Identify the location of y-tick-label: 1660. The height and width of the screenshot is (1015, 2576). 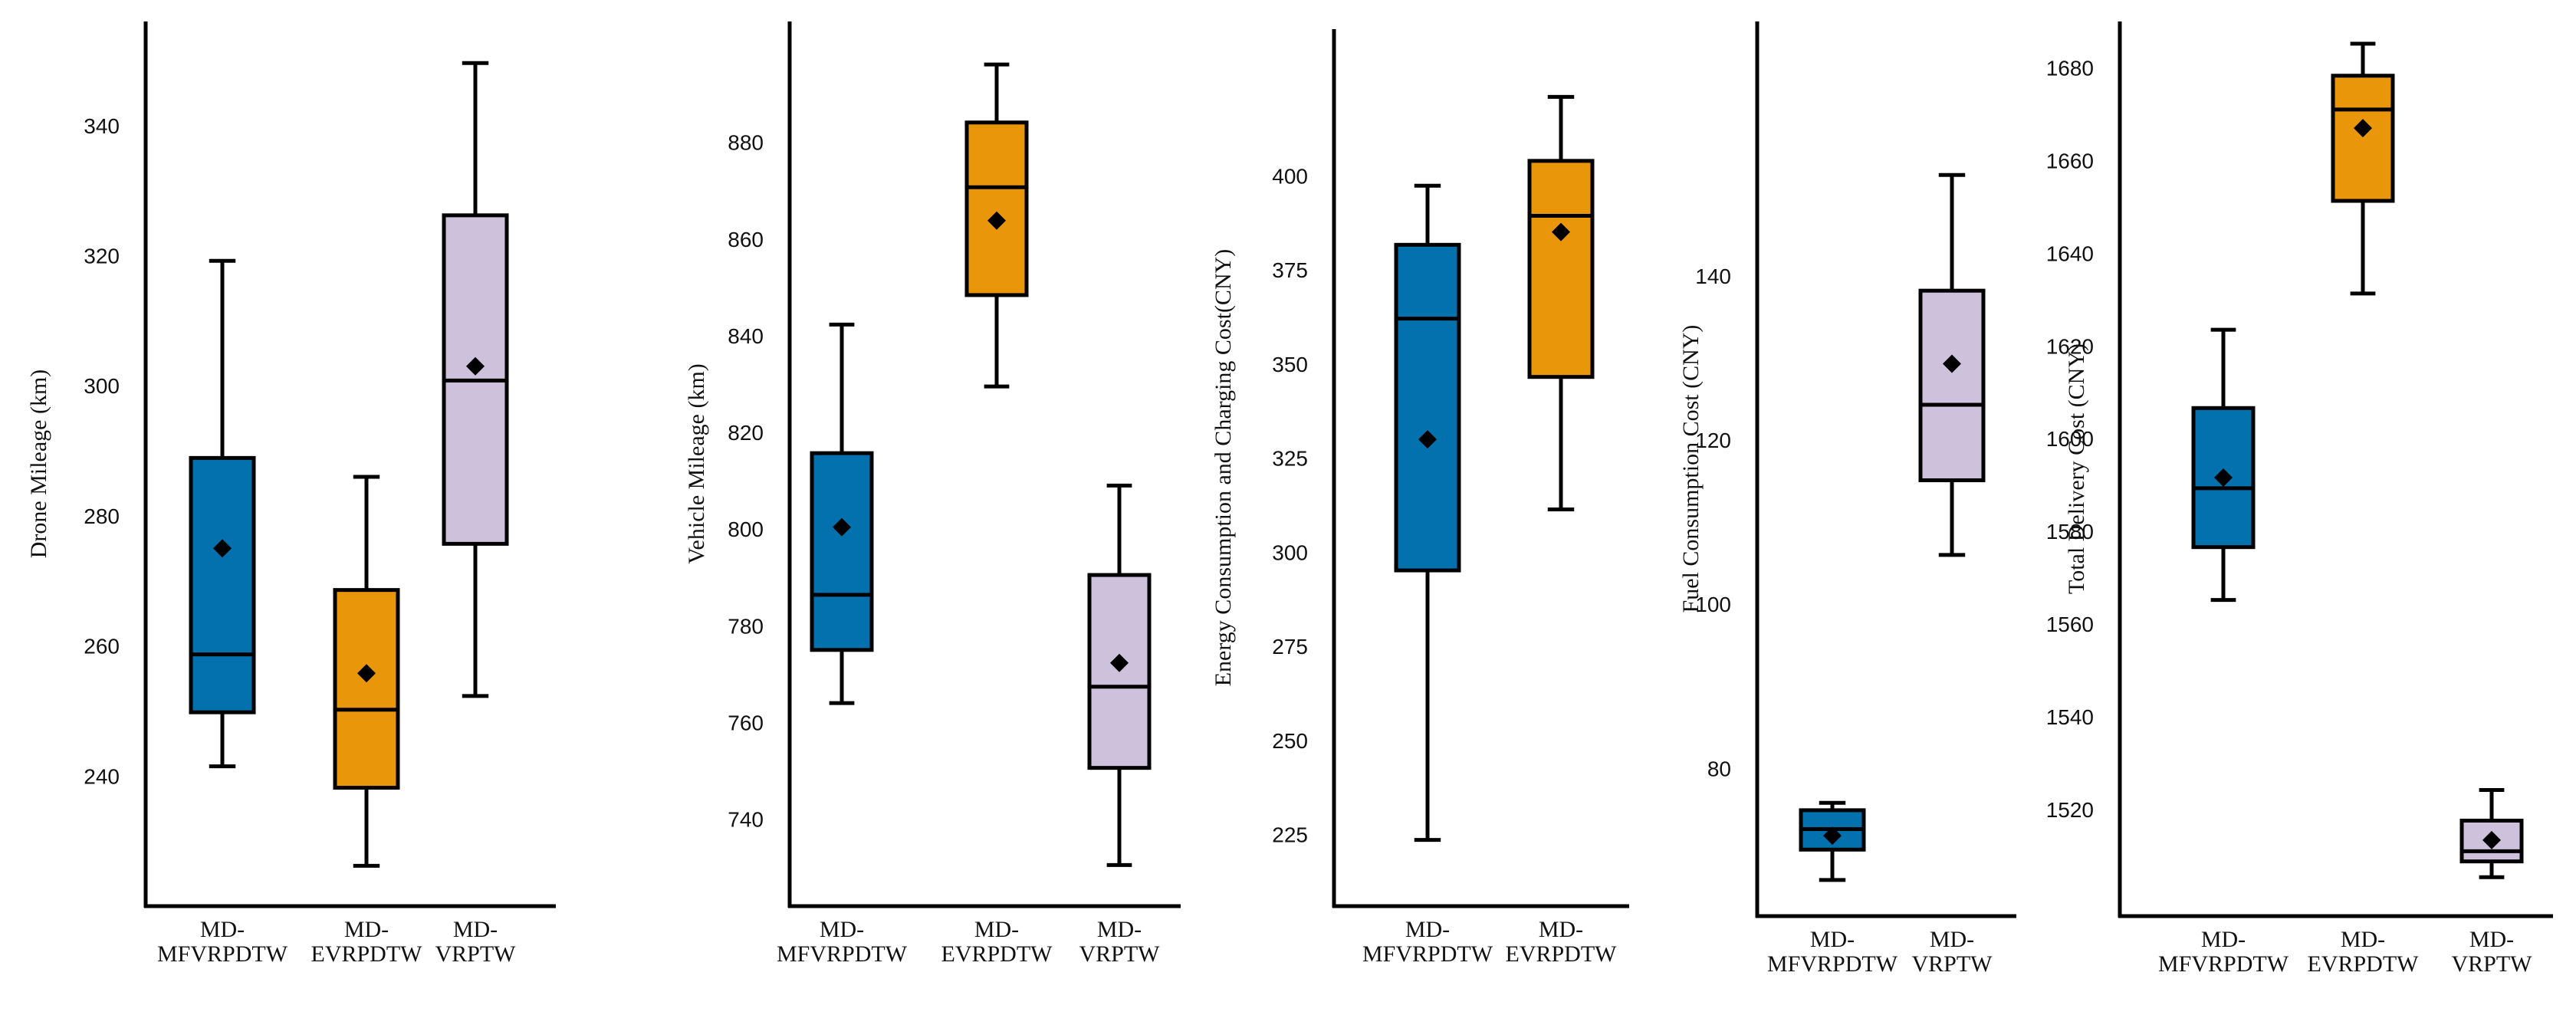
(2070, 160).